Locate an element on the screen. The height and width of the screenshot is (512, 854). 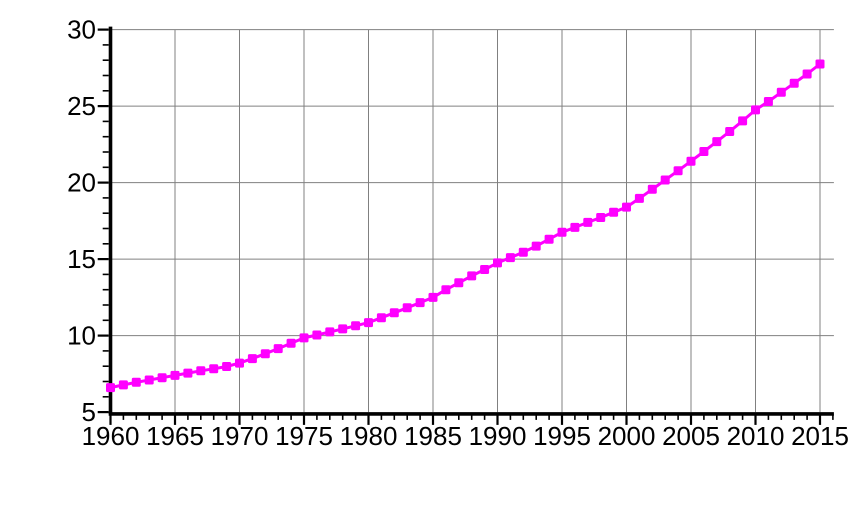
x-tick-label: 1995 is located at coordinates (562, 436).